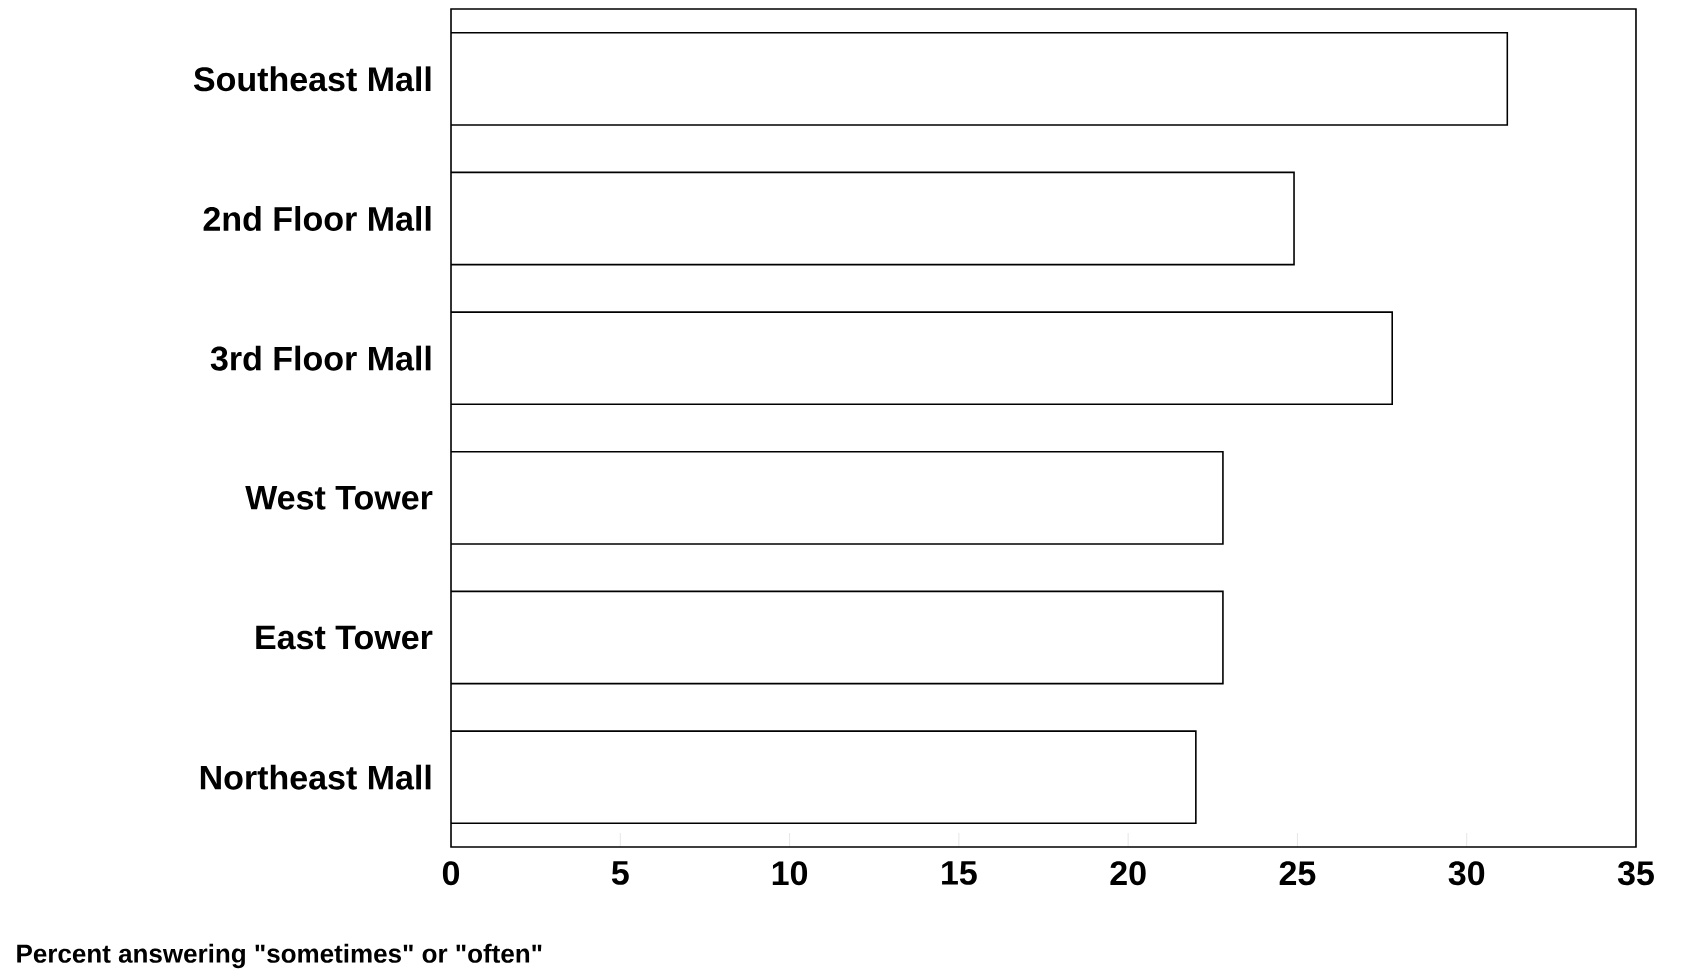  What do you see at coordinates (790, 873) in the screenshot?
I see `x-tick-label: 10` at bounding box center [790, 873].